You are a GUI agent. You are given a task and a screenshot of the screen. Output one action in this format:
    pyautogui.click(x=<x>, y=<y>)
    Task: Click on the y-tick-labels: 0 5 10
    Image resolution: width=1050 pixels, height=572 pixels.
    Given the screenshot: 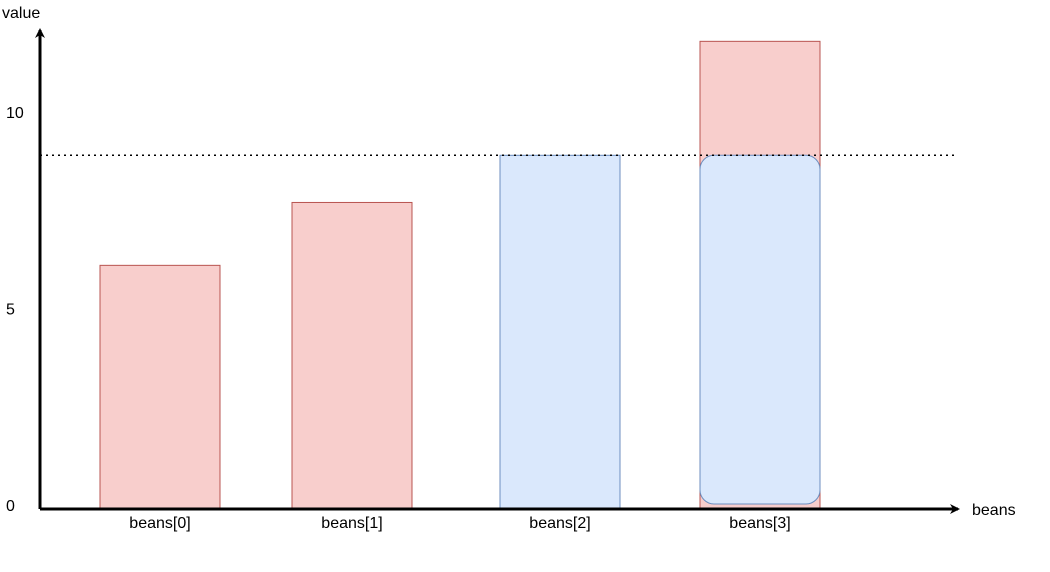 What is the action you would take?
    pyautogui.click(x=15, y=310)
    